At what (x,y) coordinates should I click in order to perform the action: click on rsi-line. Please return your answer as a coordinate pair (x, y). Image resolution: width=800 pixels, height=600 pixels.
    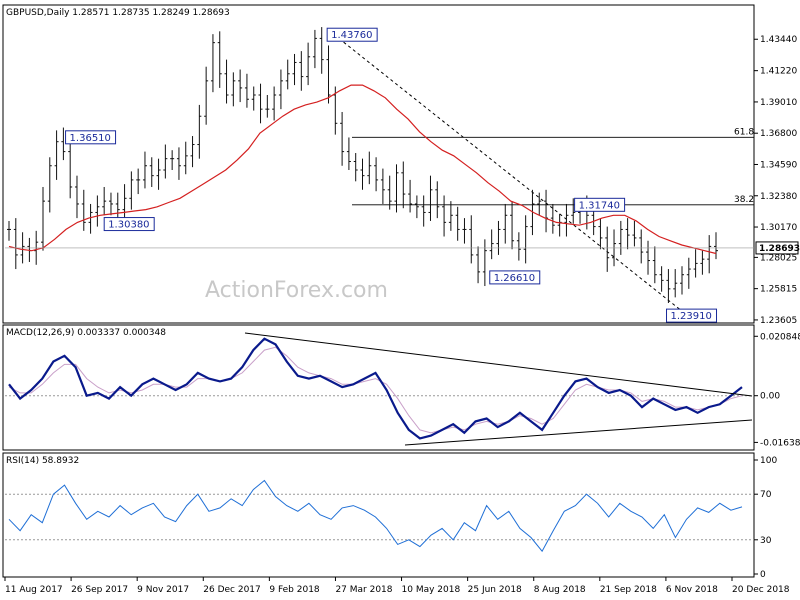
    Looking at the image, I should click on (375, 516).